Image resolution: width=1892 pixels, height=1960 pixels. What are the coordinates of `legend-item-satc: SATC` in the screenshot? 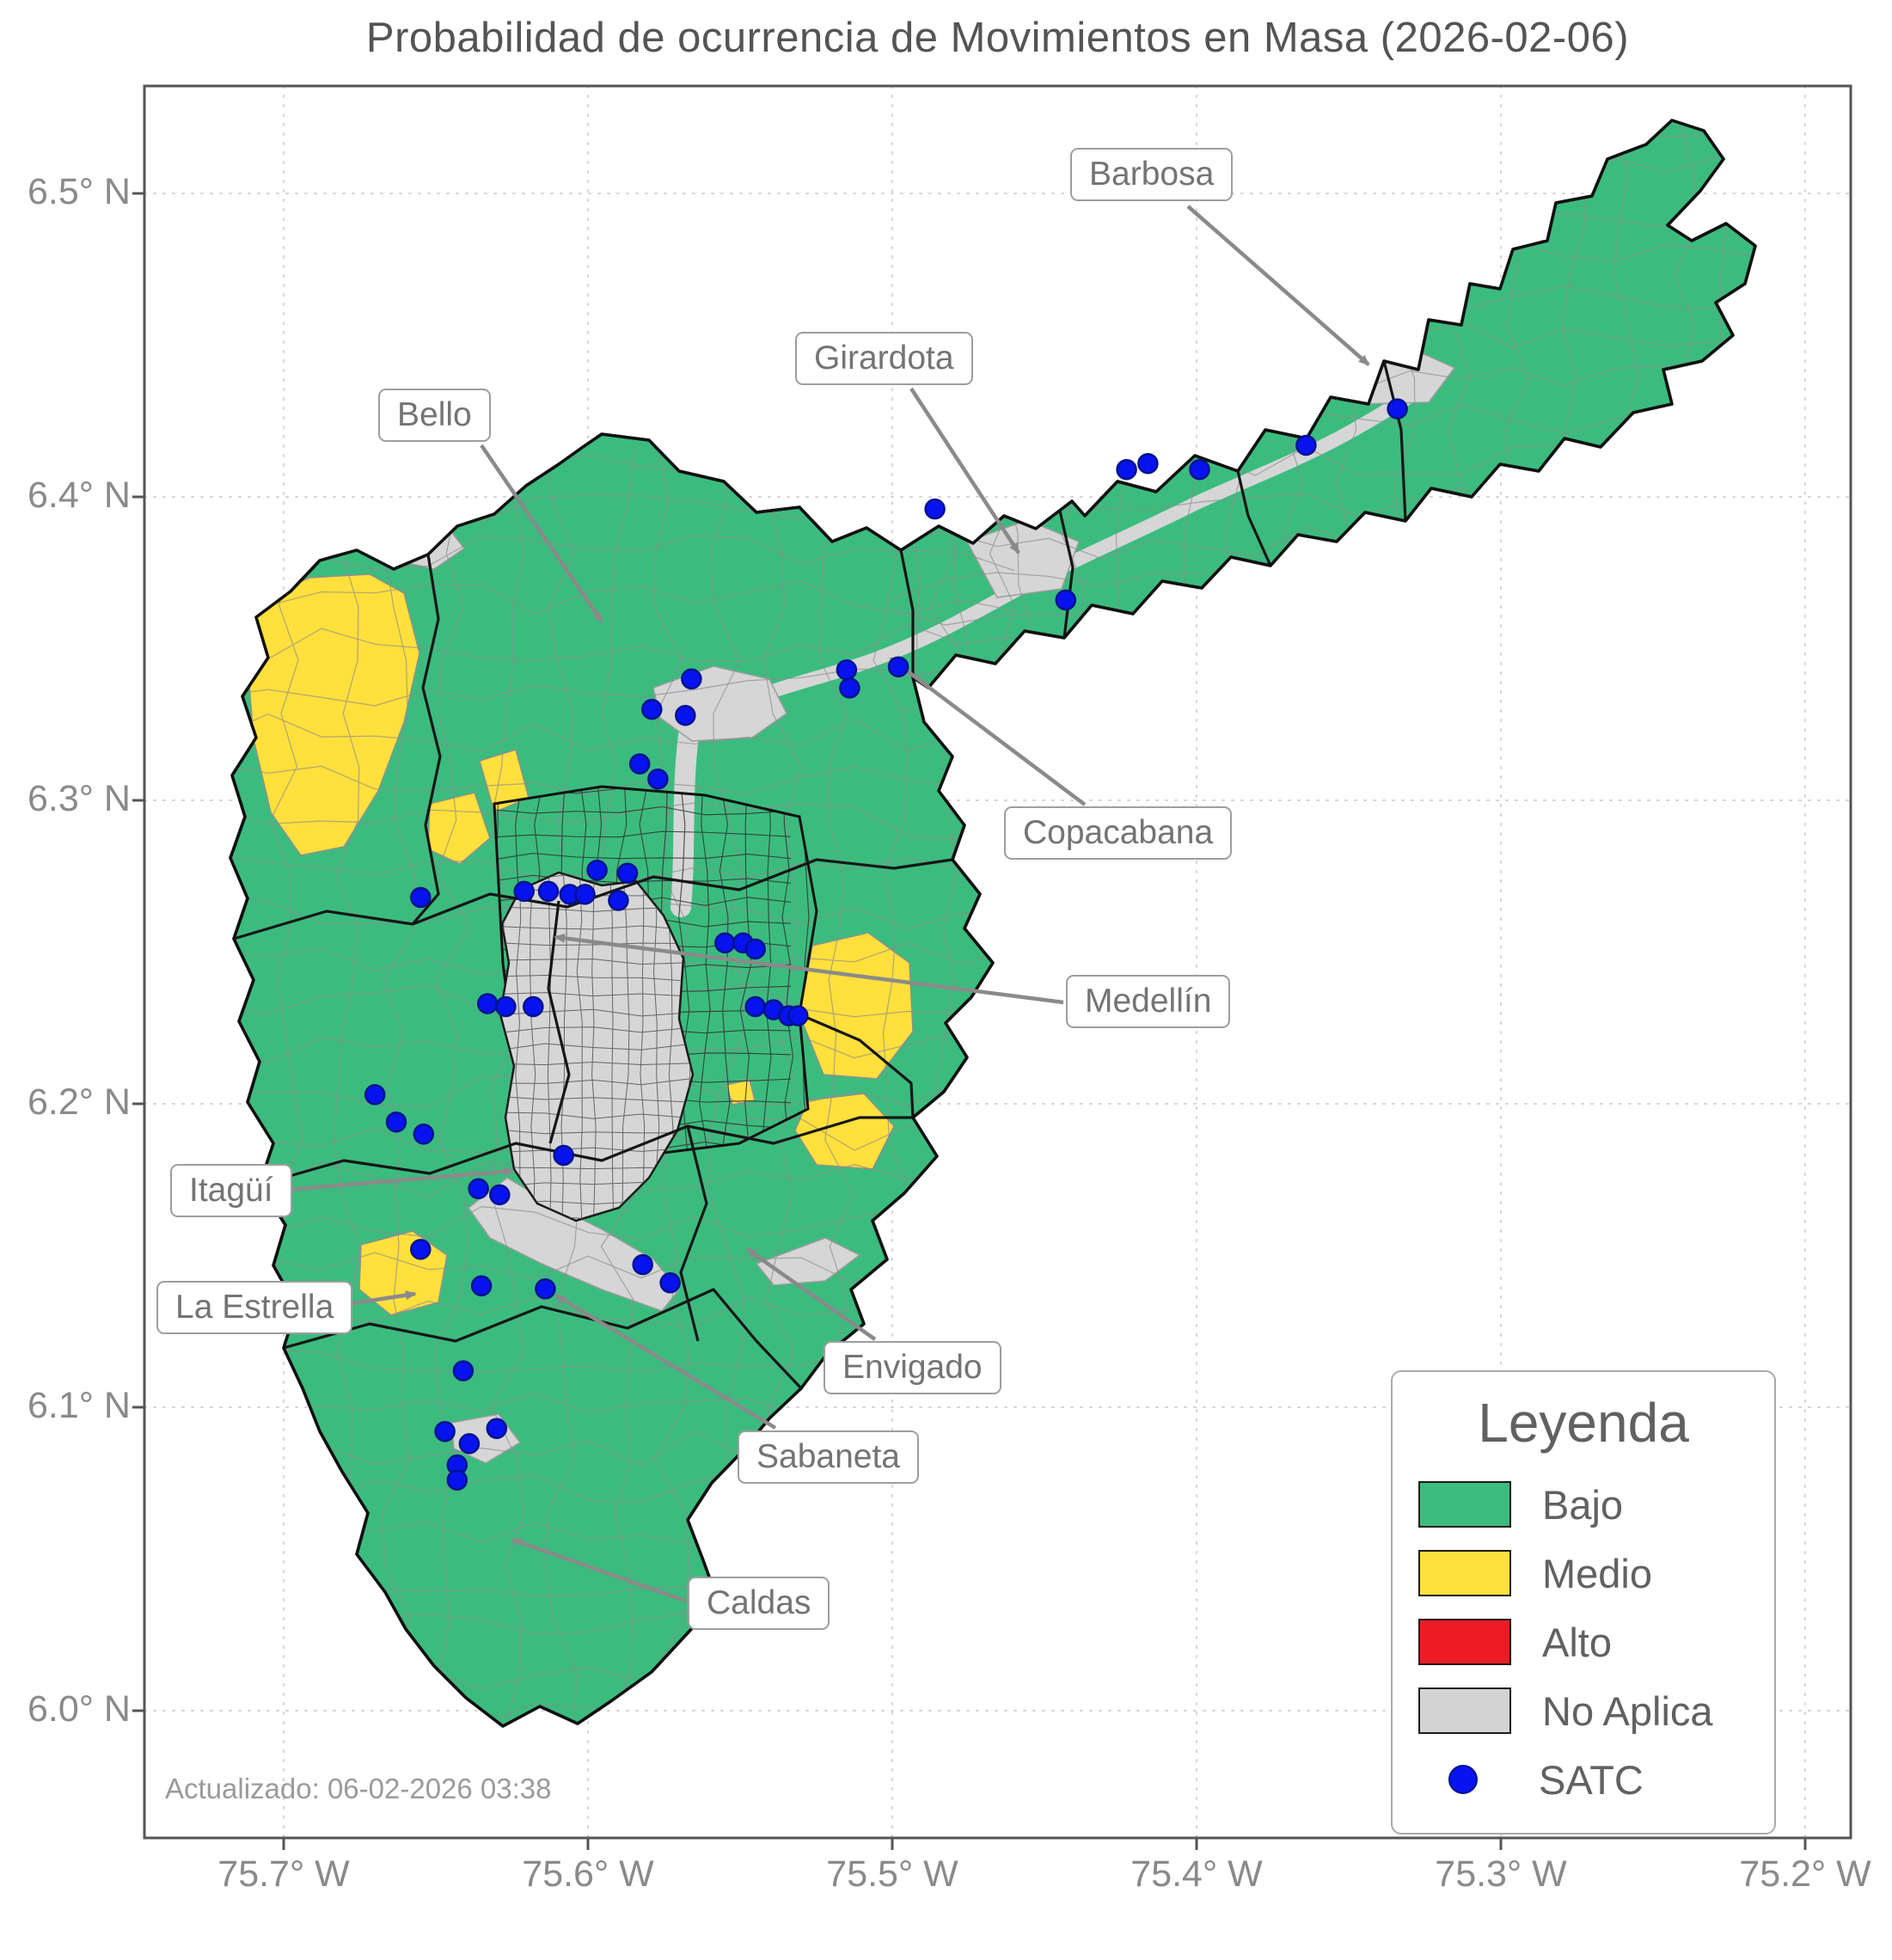 It's located at (1583, 1779).